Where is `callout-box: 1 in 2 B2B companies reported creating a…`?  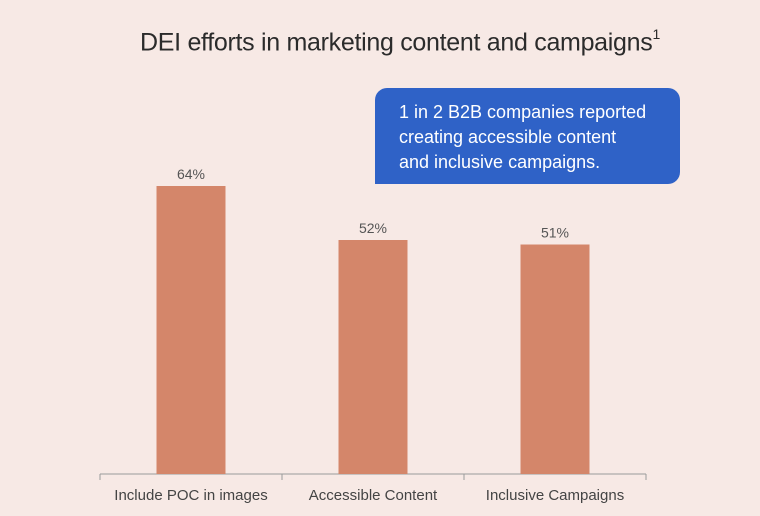
callout-box: 1 in 2 B2B companies reported creating a… is located at coordinates (527, 136).